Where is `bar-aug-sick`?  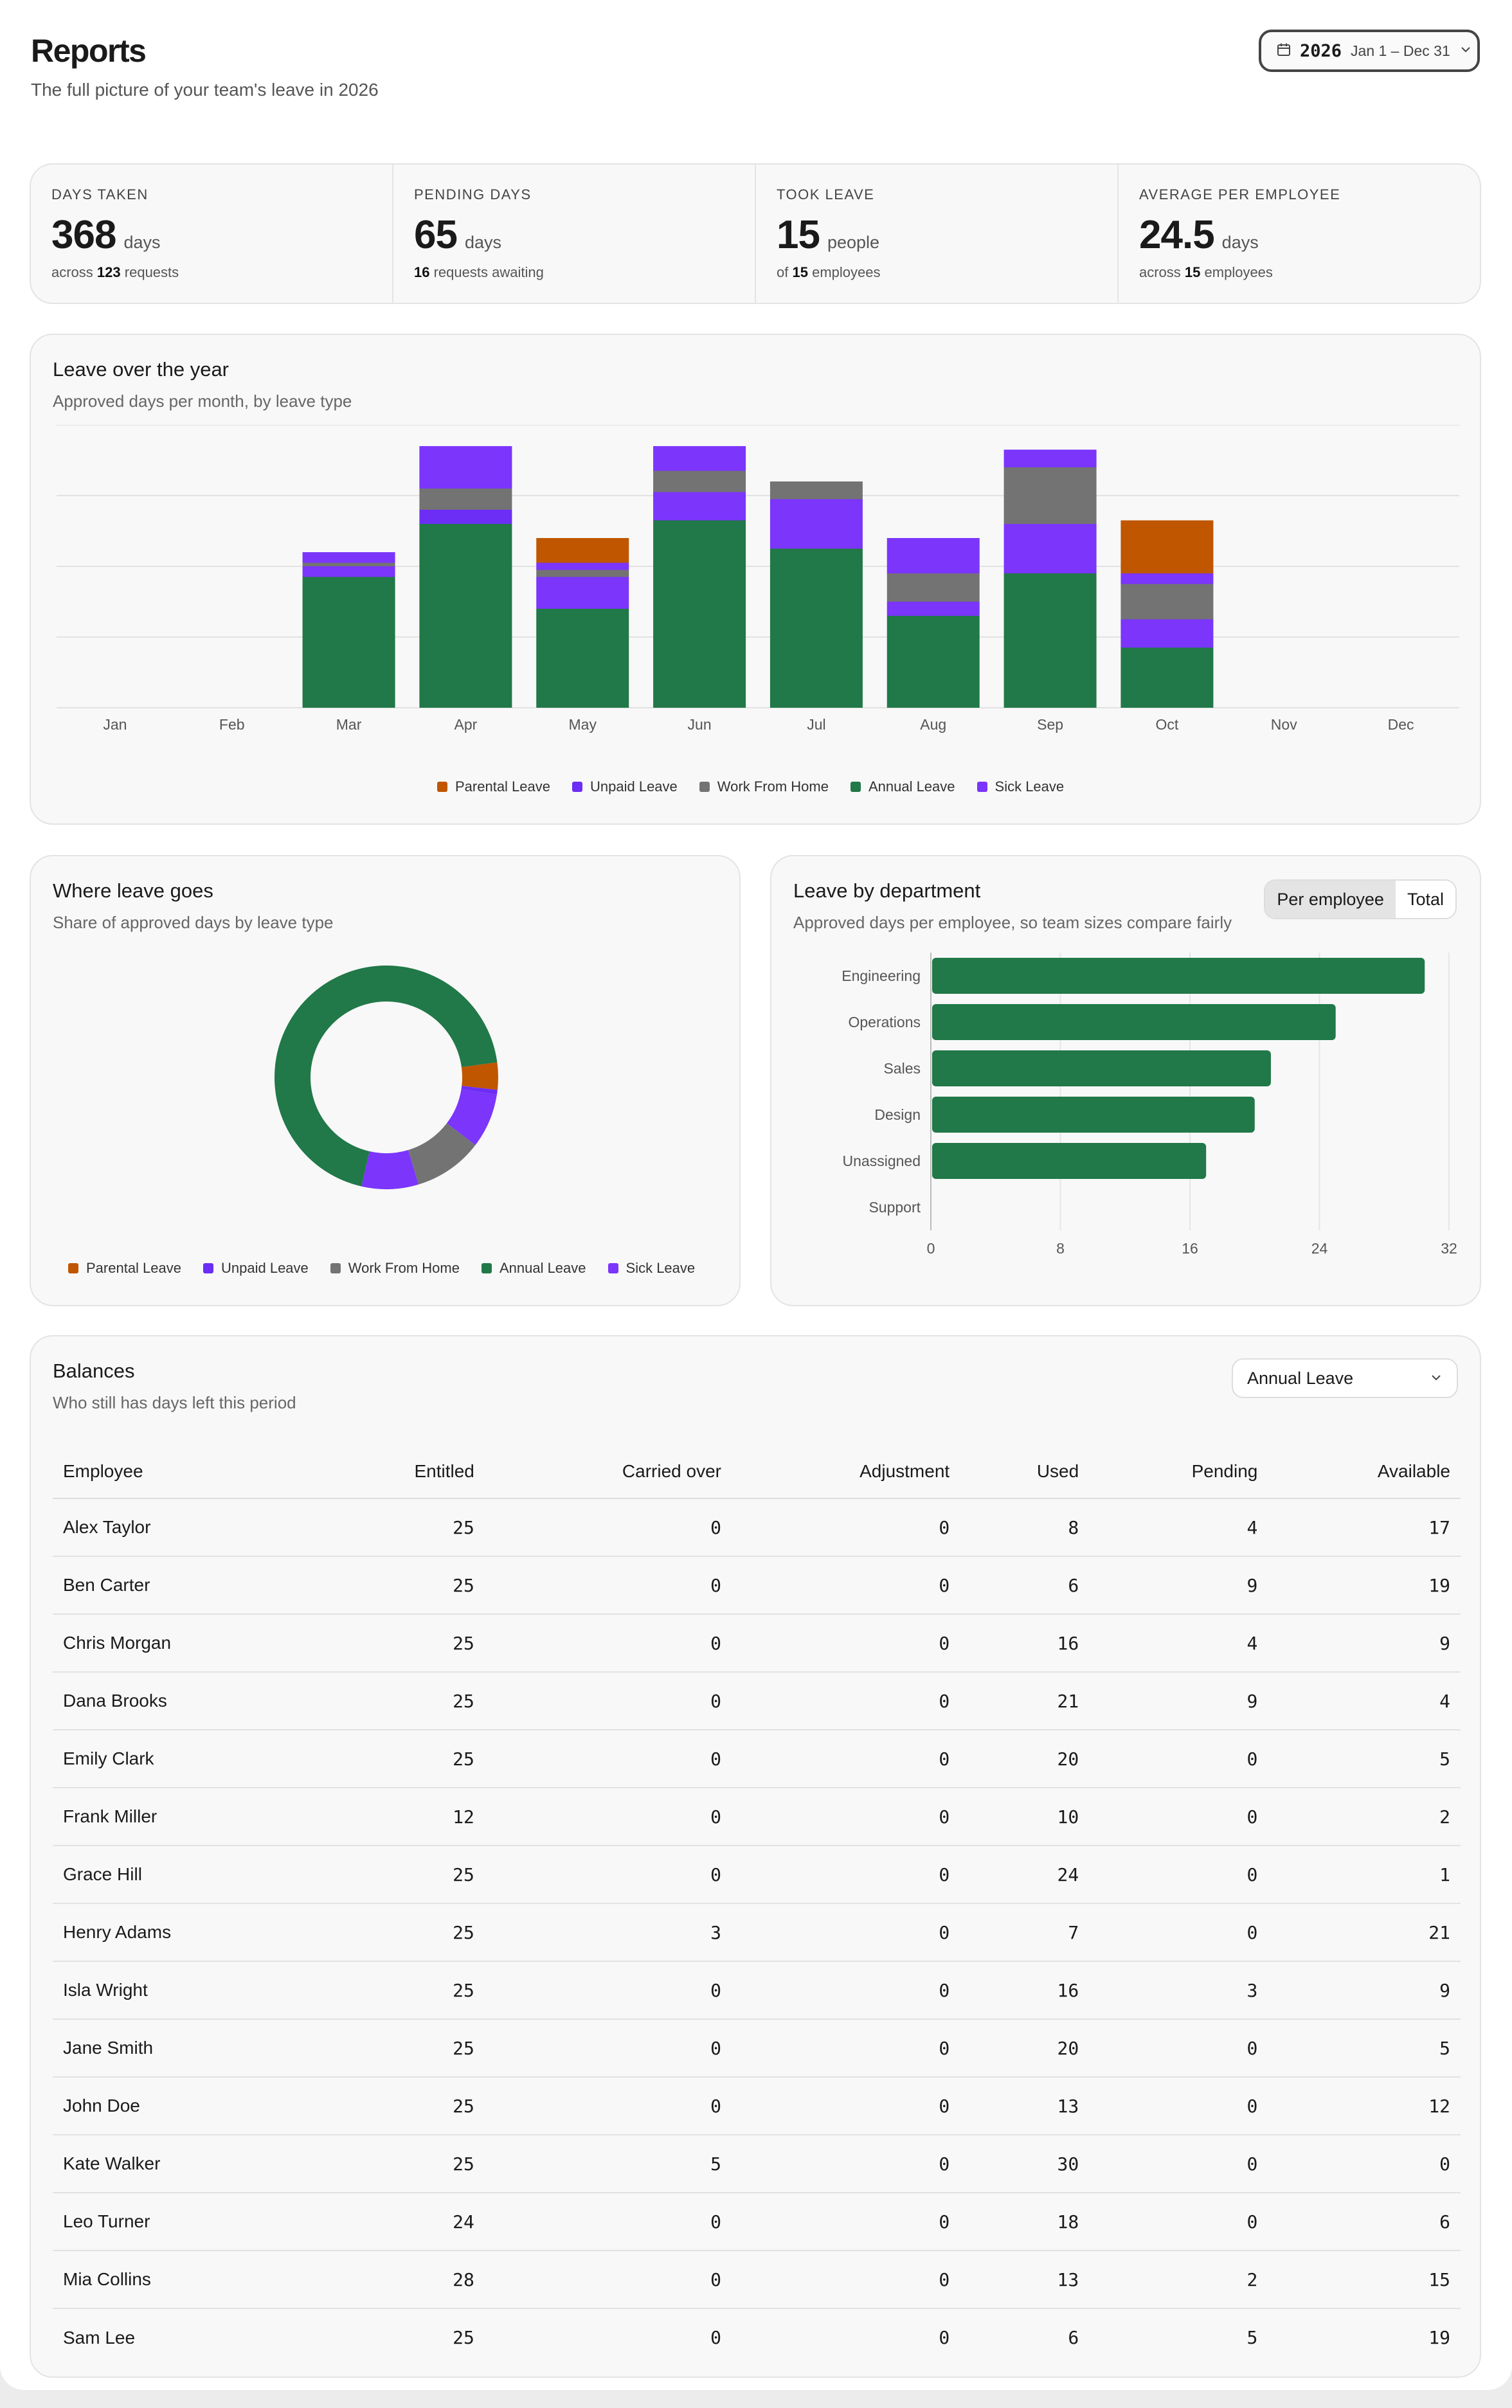
bar-aug-sick is located at coordinates (933, 609).